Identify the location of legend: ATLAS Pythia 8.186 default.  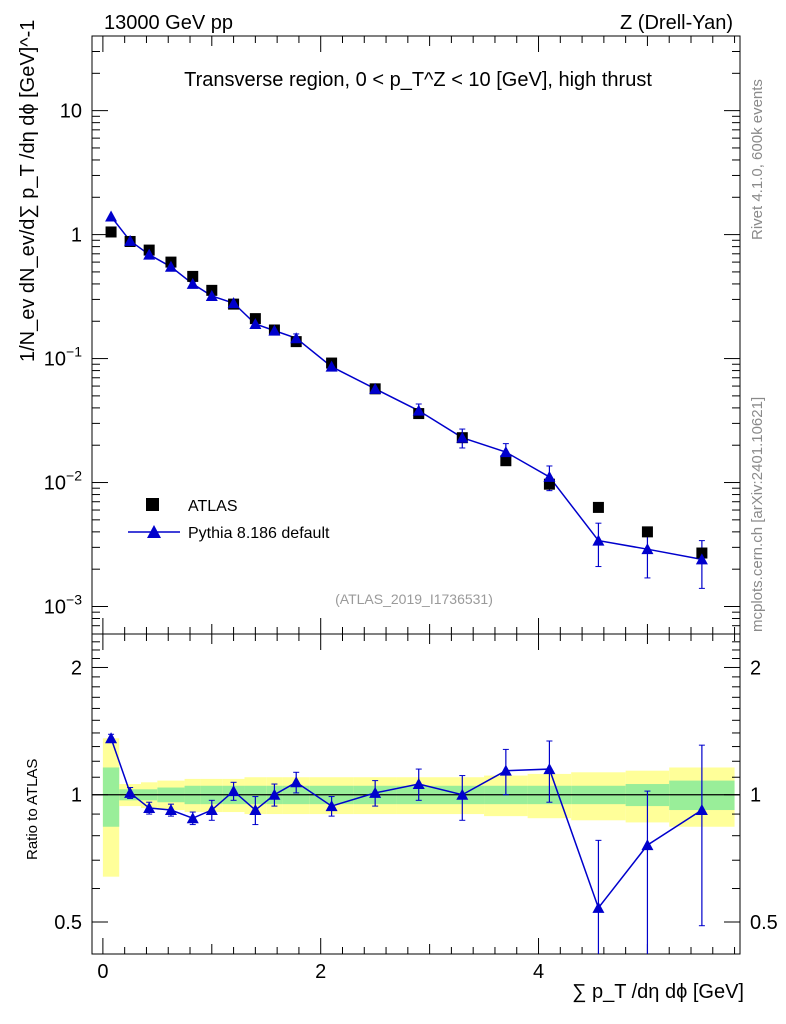
(229, 520).